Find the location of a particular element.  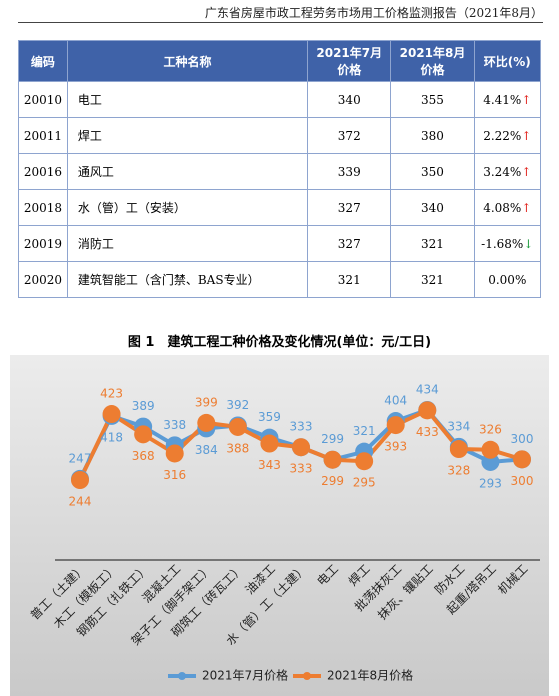

table-row: 20019 消防工 327 321 -1.68%↓ is located at coordinates (280, 243).